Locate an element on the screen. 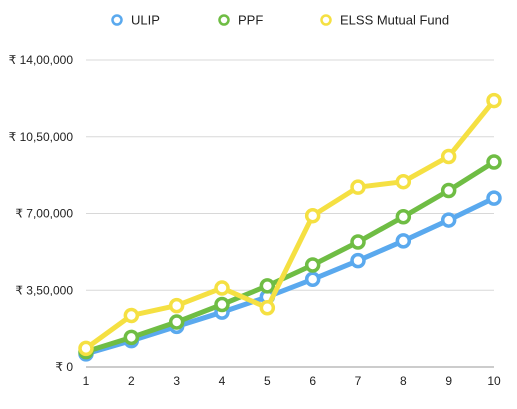  legend-label: PPF is located at coordinates (250, 20).